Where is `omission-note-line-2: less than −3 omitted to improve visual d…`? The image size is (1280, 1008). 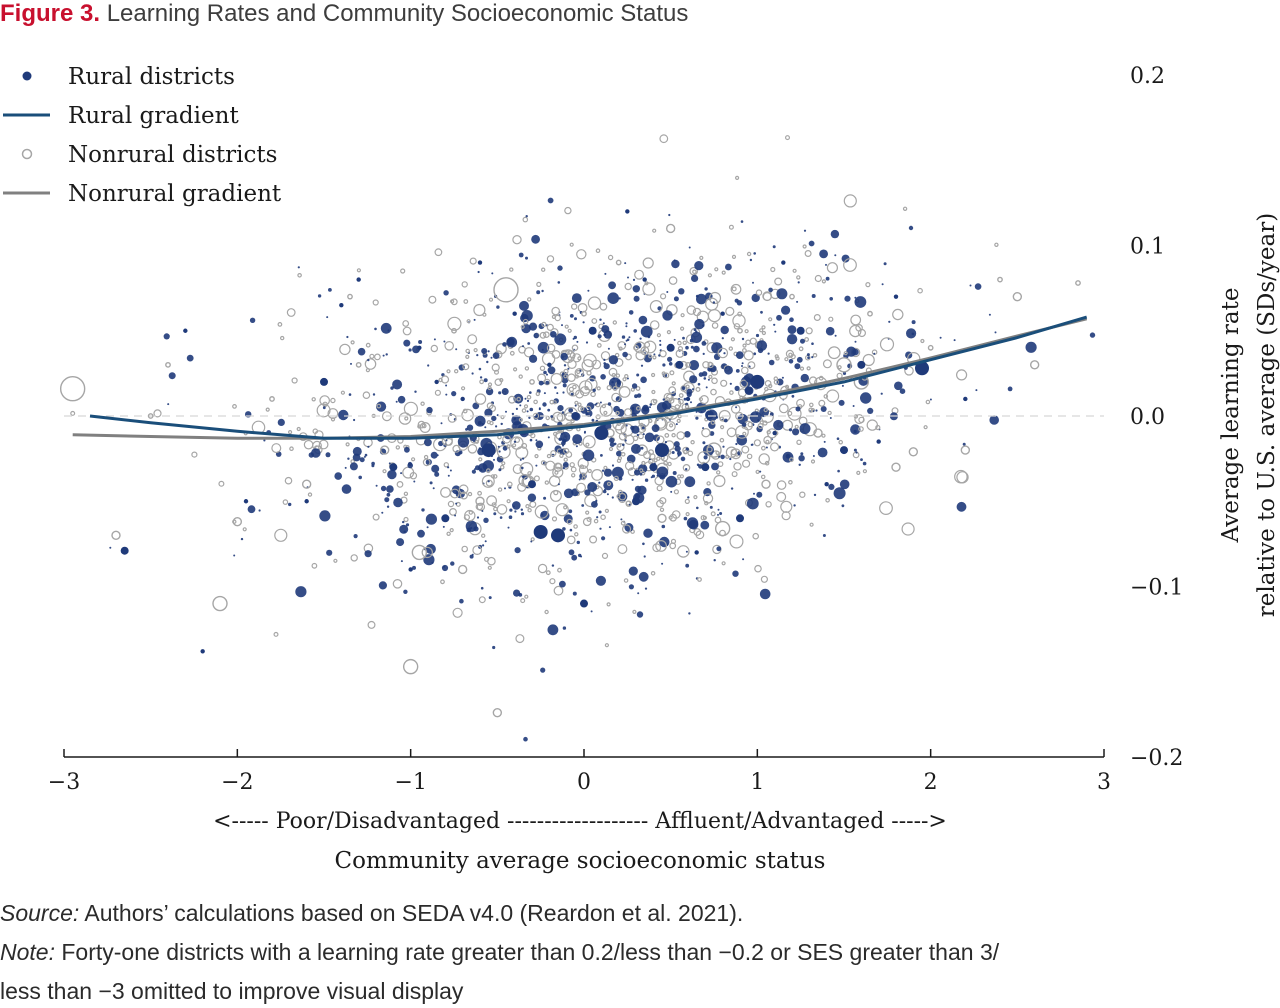
omission-note-line-2: less than −3 omitted to improve visual d… is located at coordinates (232, 991).